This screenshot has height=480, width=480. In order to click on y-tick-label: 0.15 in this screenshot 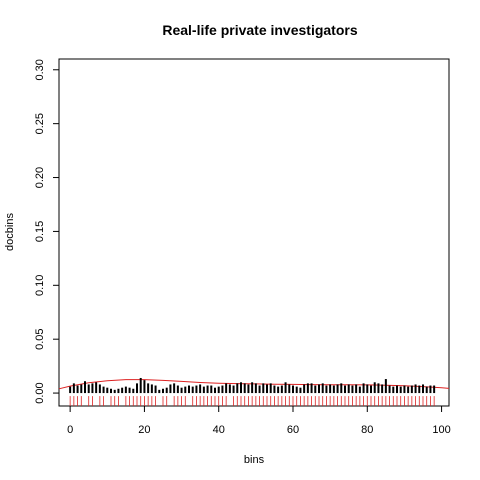, I will do `click(40, 231)`.